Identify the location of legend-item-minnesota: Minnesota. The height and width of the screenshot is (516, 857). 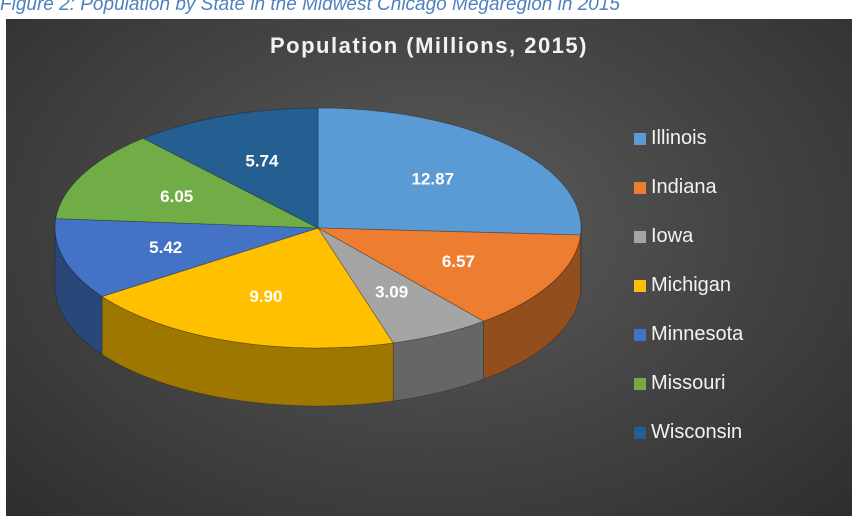
(688, 334).